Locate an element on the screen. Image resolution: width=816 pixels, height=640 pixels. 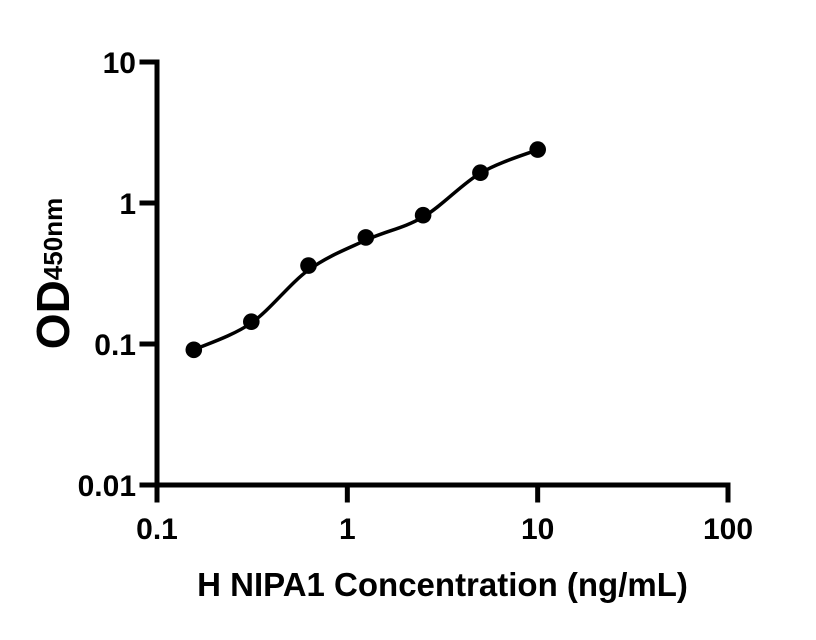
y-tick-label: 0.1 is located at coordinates (115, 345).